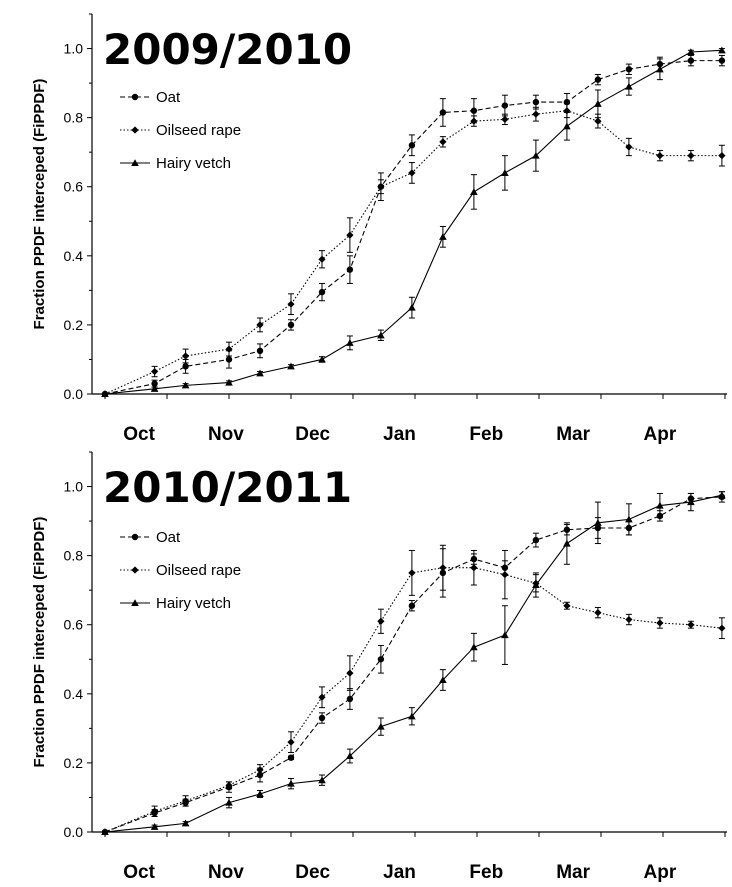  Describe the element at coordinates (74, 256) in the screenshot. I see `panel-1-ytick-label: 0.4` at that location.